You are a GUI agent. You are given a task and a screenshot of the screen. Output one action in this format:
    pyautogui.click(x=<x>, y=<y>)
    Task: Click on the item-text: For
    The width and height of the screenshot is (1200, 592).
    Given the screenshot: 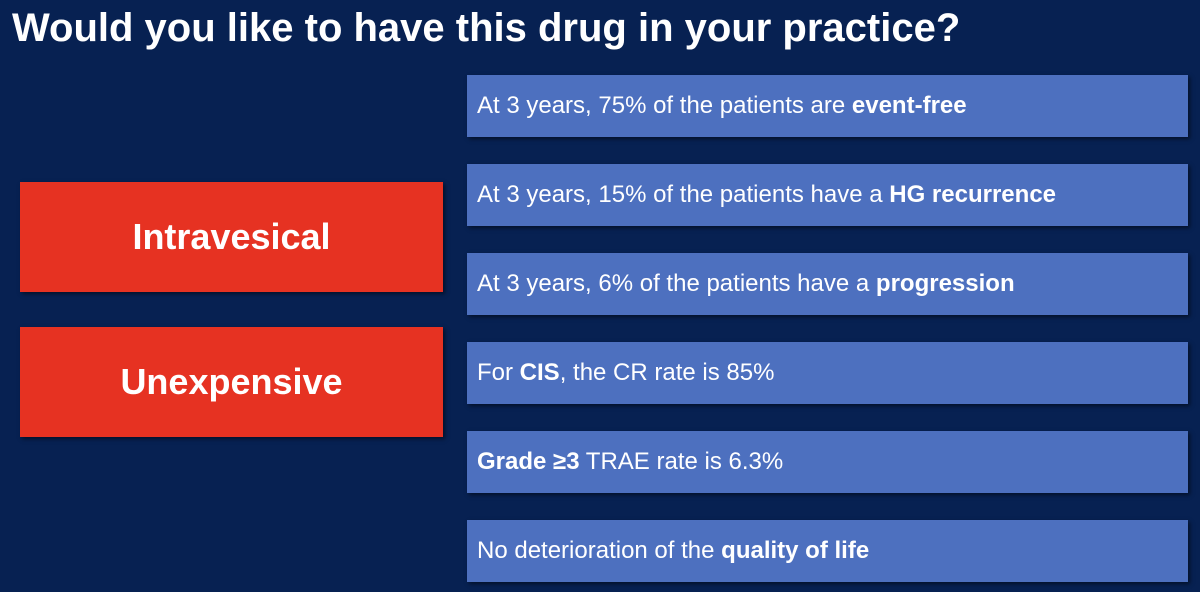 What is the action you would take?
    pyautogui.click(x=498, y=372)
    